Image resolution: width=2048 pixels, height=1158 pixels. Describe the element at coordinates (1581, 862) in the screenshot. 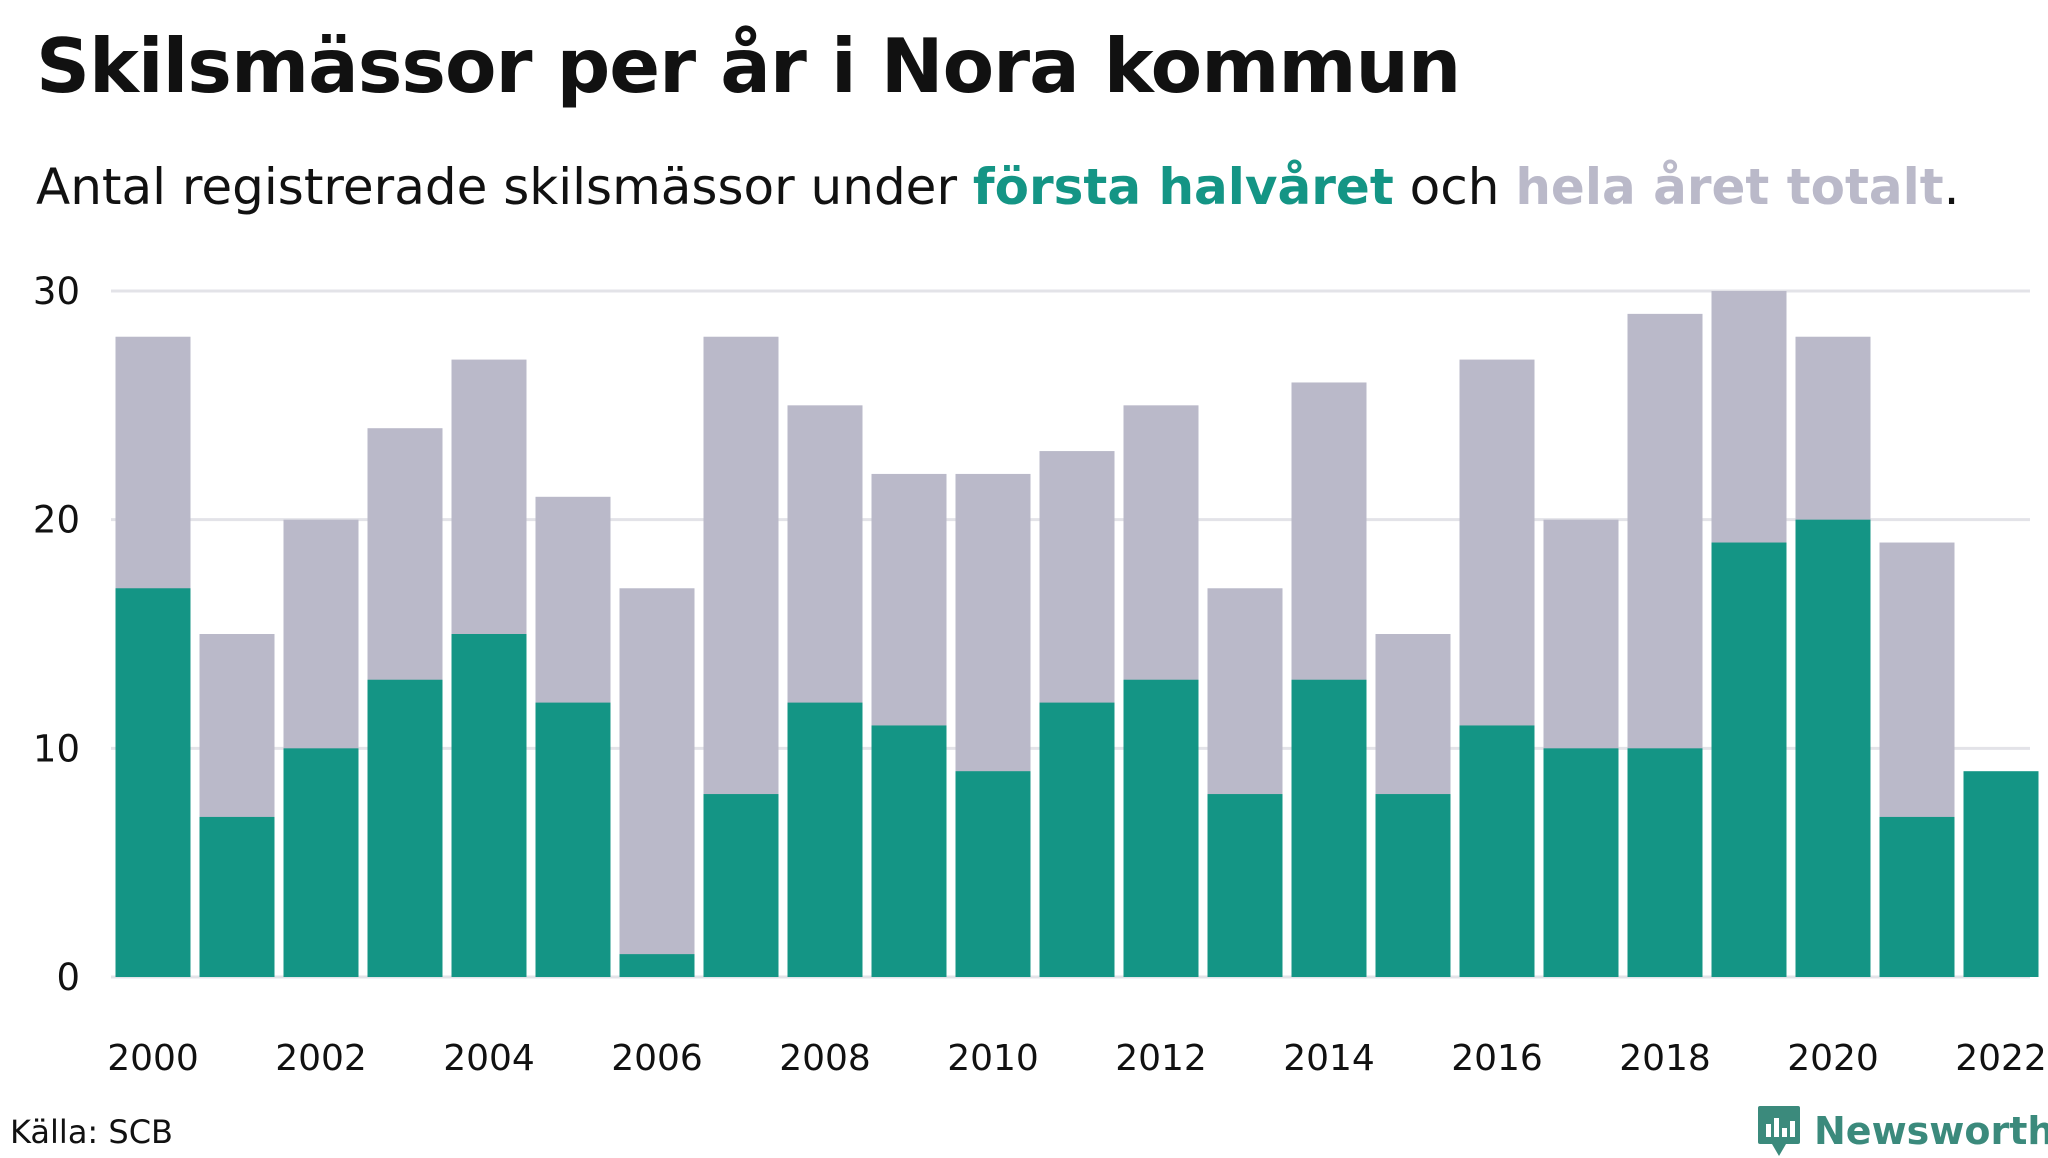

I see `bar-first-half-2017` at that location.